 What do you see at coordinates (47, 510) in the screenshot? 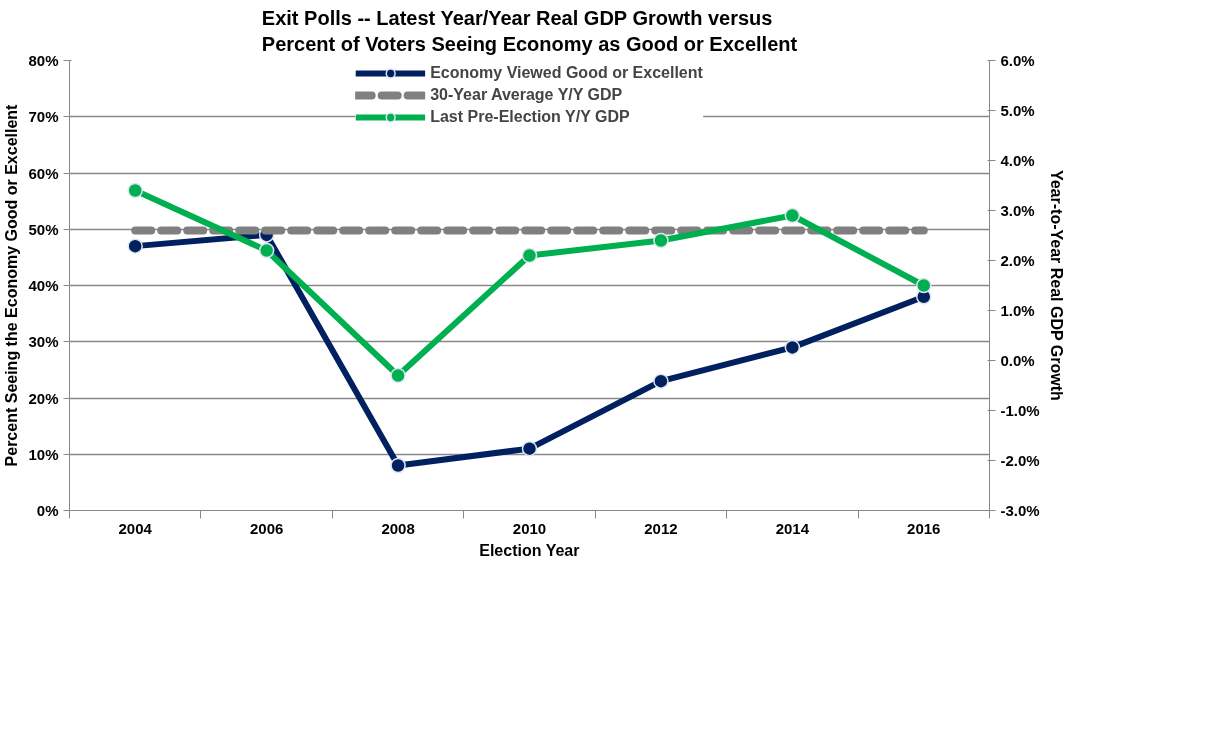
I see `y-tick-label: 0%` at bounding box center [47, 510].